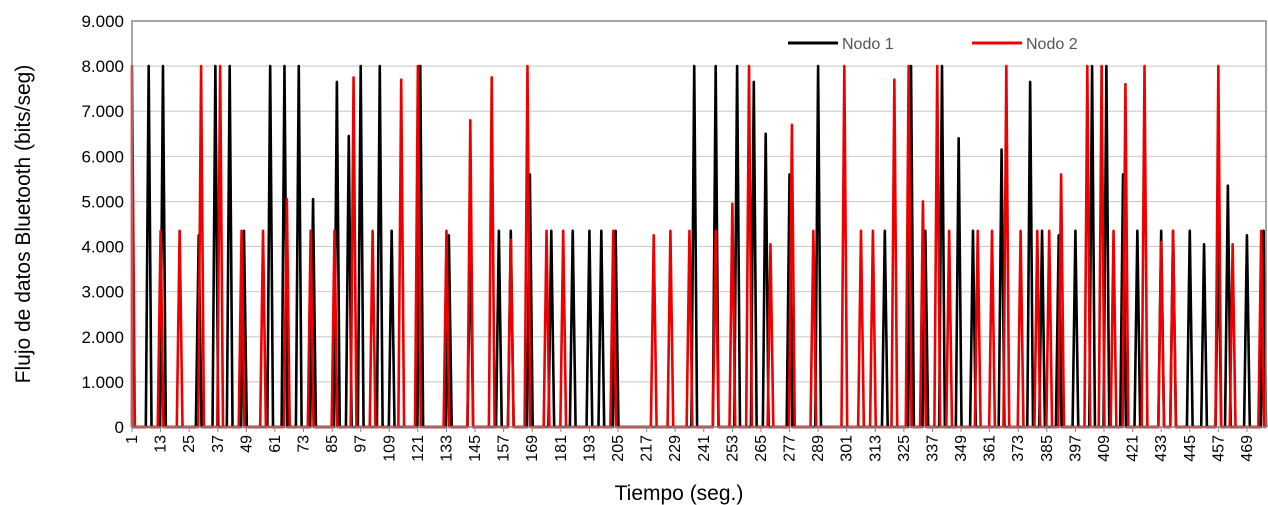  I want to click on x-tick-label: 469, so click(1247, 448).